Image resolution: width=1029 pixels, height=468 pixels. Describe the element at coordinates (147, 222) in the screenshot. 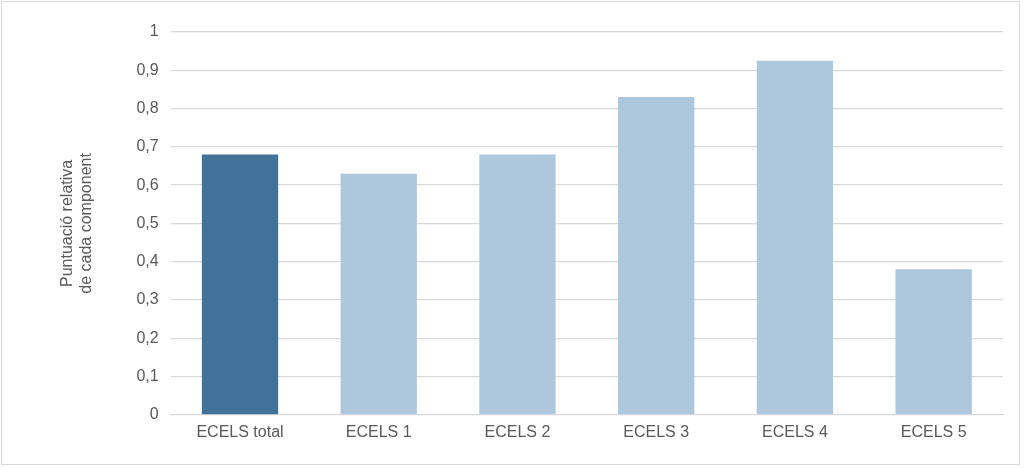

I see `y-tick-label: 0,5` at that location.